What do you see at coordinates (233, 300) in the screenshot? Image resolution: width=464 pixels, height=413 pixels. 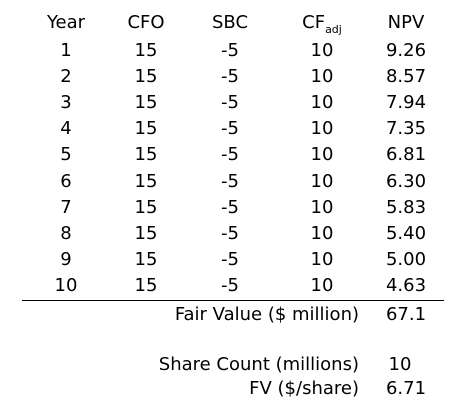 I see `total-divider` at bounding box center [233, 300].